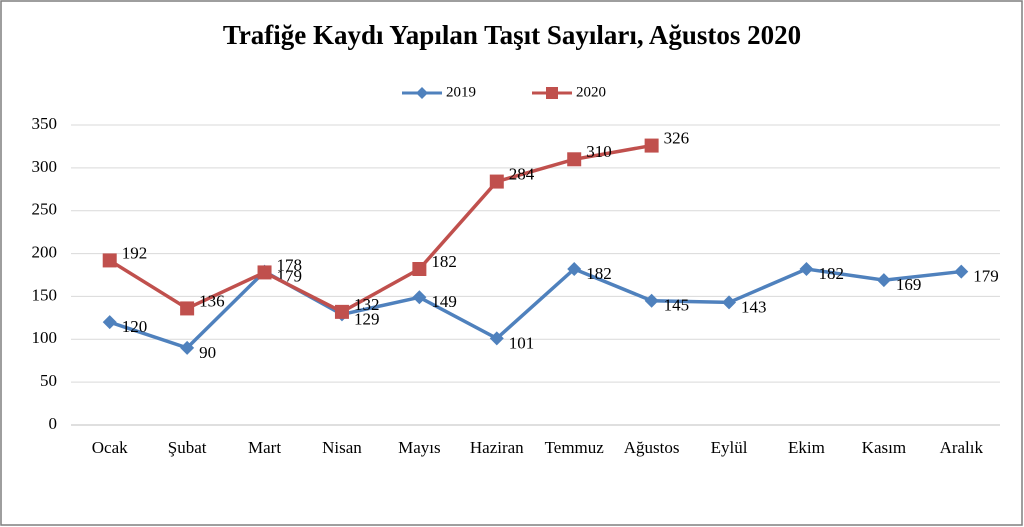  I want to click on x-tick-label: Aralık, so click(962, 447).